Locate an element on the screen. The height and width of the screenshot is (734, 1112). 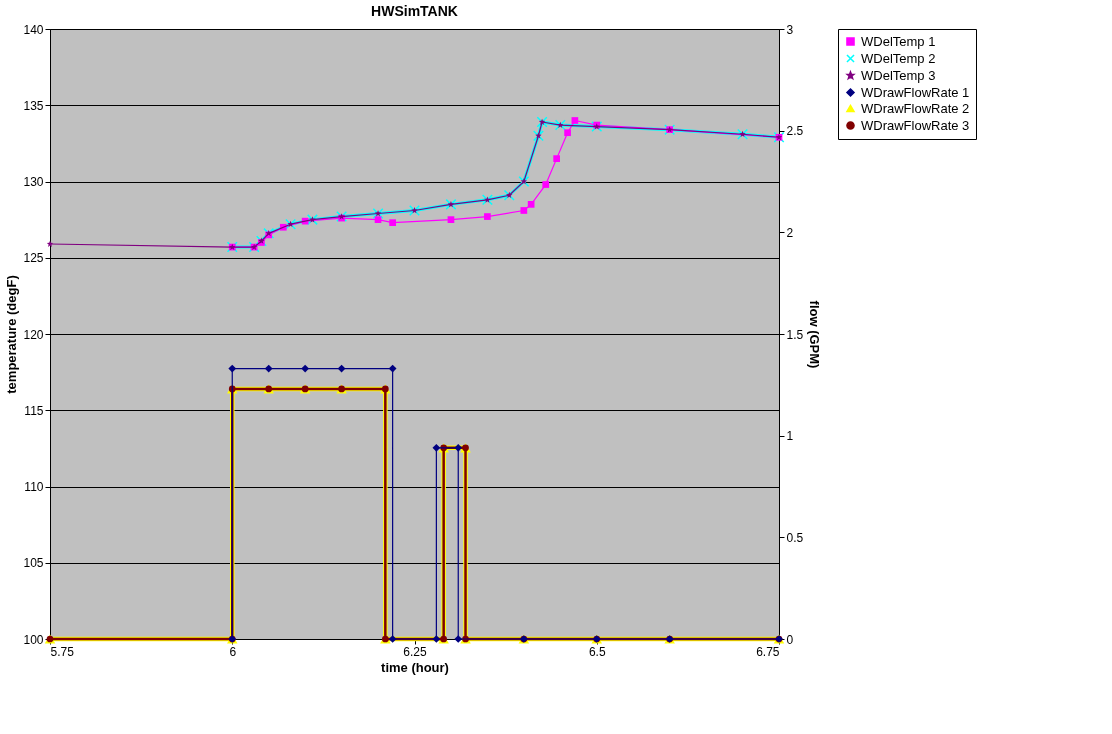
chart-title: HWSimTANK is located at coordinates (414, 11).